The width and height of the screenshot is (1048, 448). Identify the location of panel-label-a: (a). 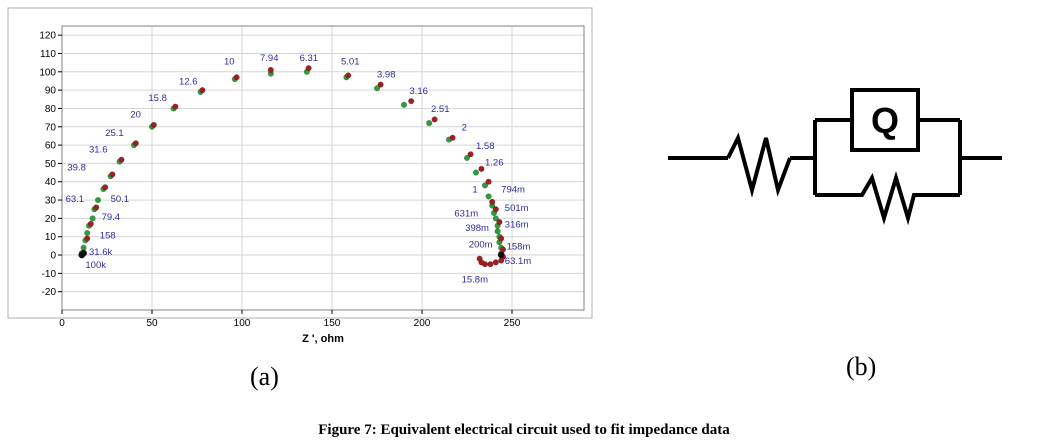
(264, 376).